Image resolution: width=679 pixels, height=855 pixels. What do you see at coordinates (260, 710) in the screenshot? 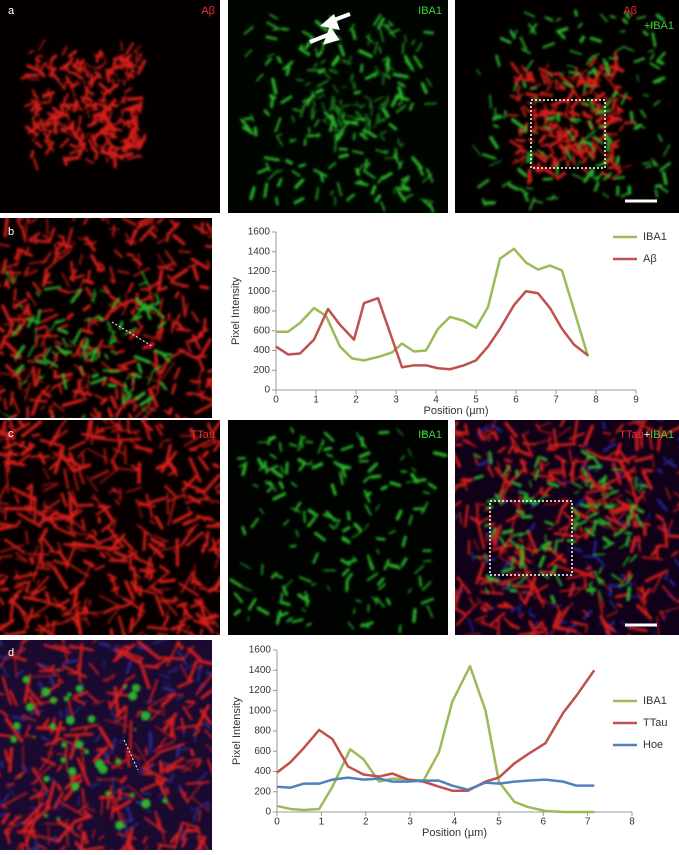
I see `y-tick-label: 1000` at bounding box center [260, 710].